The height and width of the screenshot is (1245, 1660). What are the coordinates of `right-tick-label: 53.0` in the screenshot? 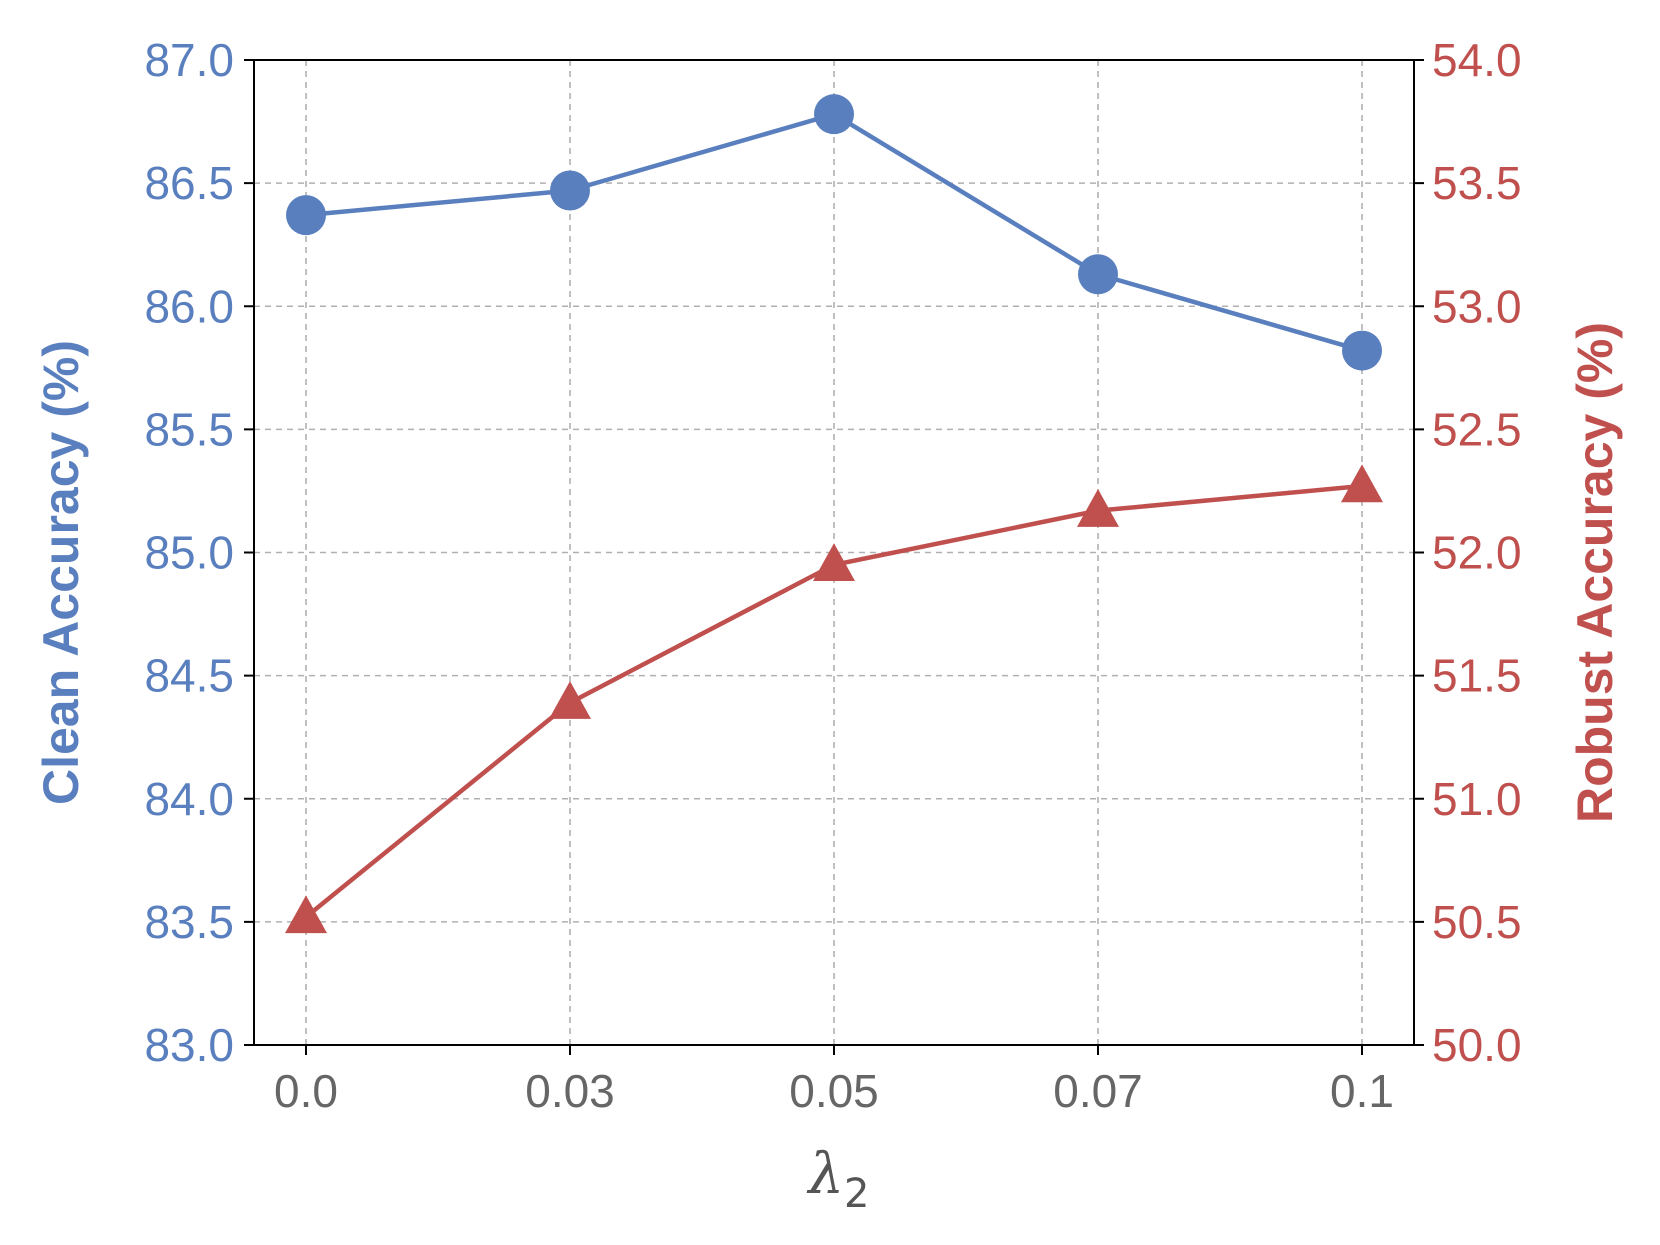 It's located at (1477, 306).